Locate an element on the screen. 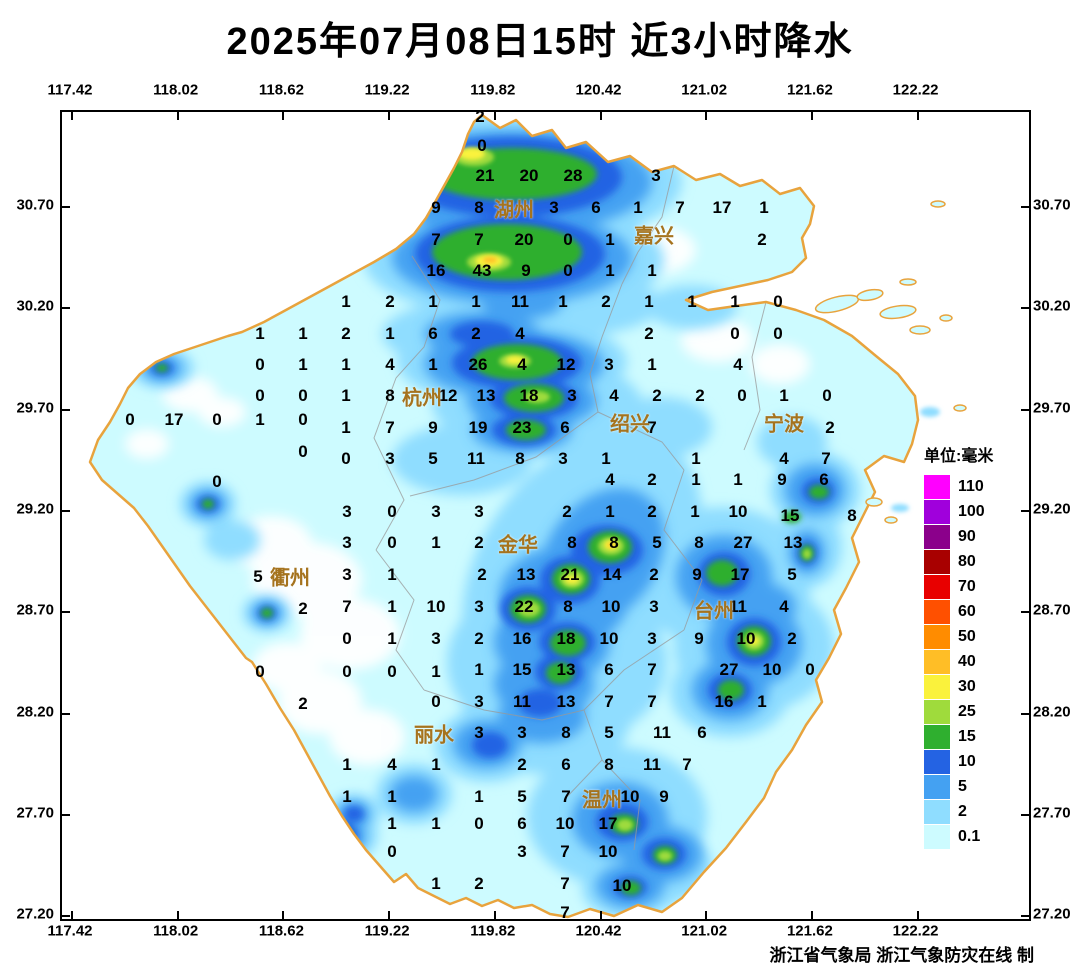 This screenshot has height=971, width=1080. lon-axis-label-bottom: 121.02 is located at coordinates (704, 931).